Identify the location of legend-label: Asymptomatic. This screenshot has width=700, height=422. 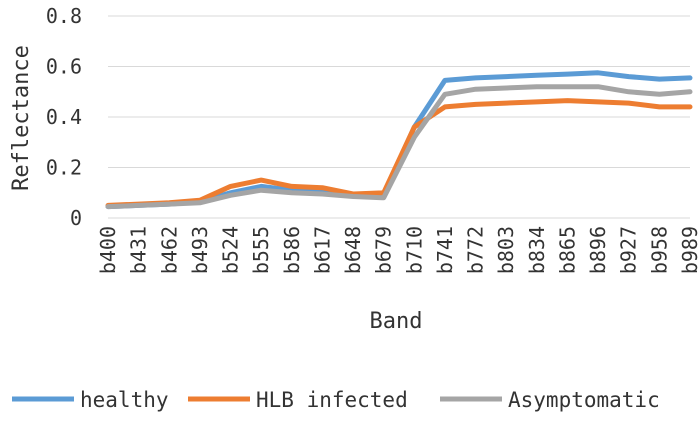
(584, 400).